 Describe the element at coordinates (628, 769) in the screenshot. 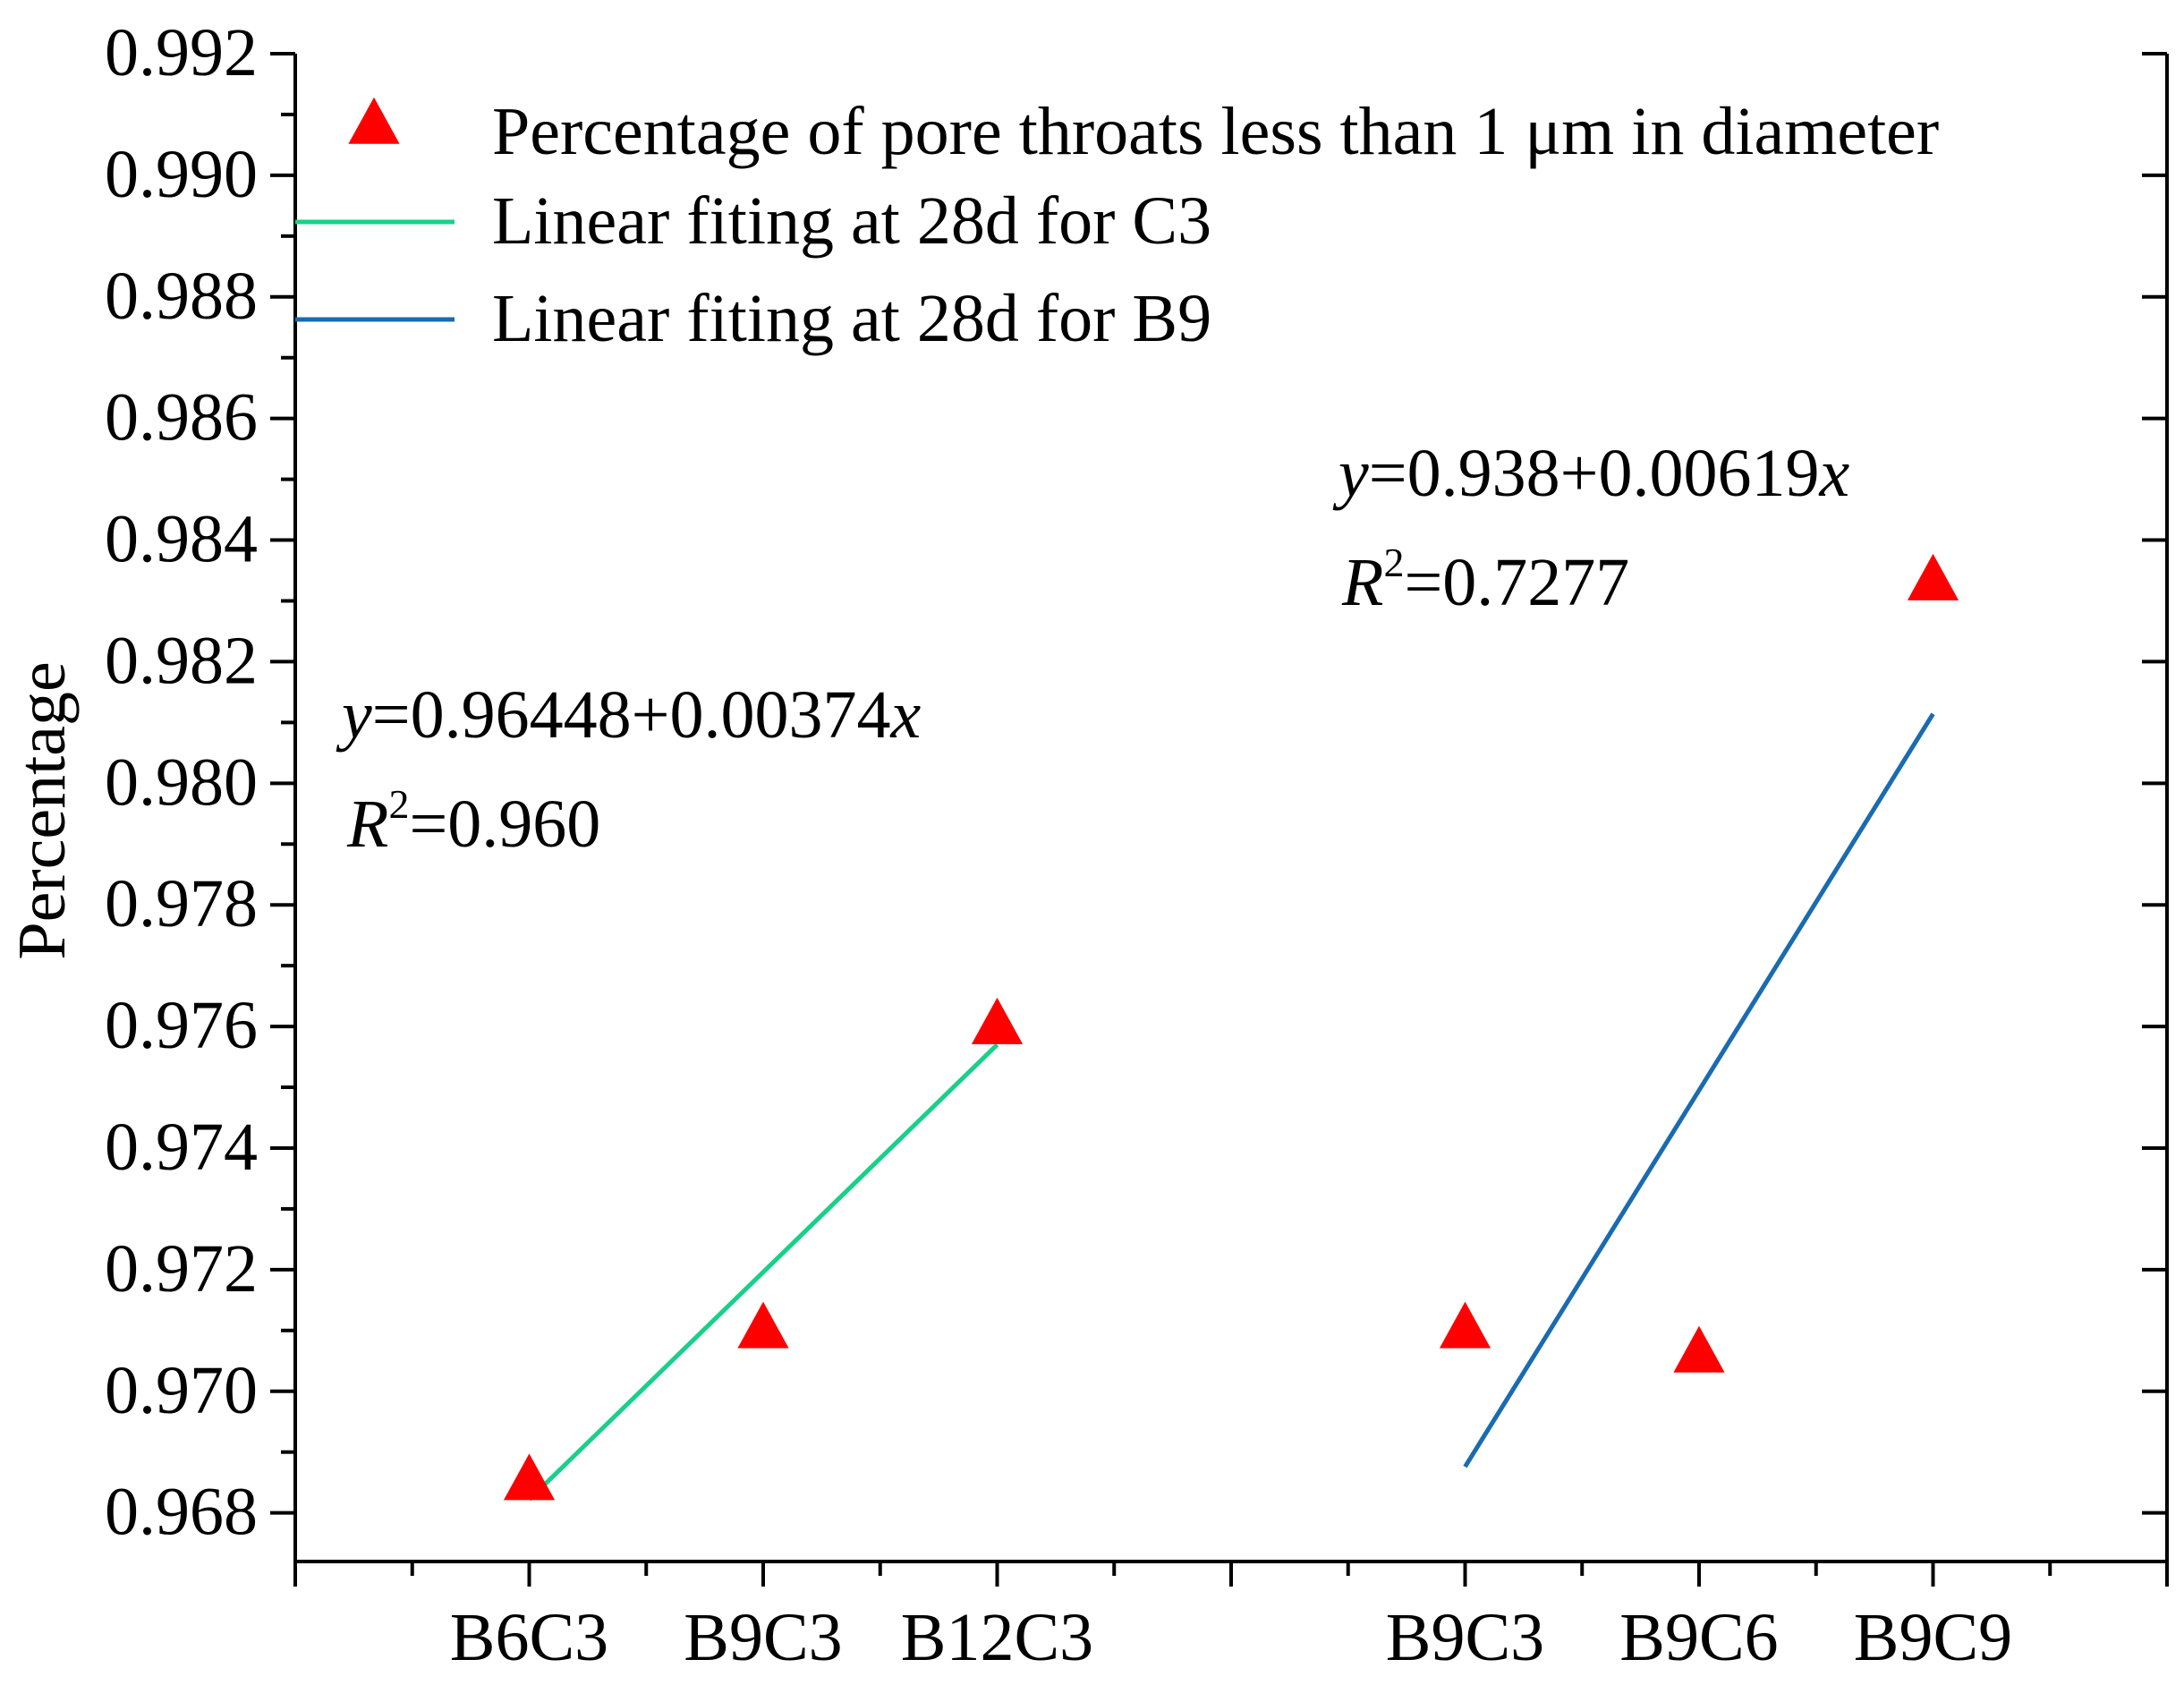

I see `c3-fit-annotation: y=0.96448+0.00374x R2=0.960` at that location.